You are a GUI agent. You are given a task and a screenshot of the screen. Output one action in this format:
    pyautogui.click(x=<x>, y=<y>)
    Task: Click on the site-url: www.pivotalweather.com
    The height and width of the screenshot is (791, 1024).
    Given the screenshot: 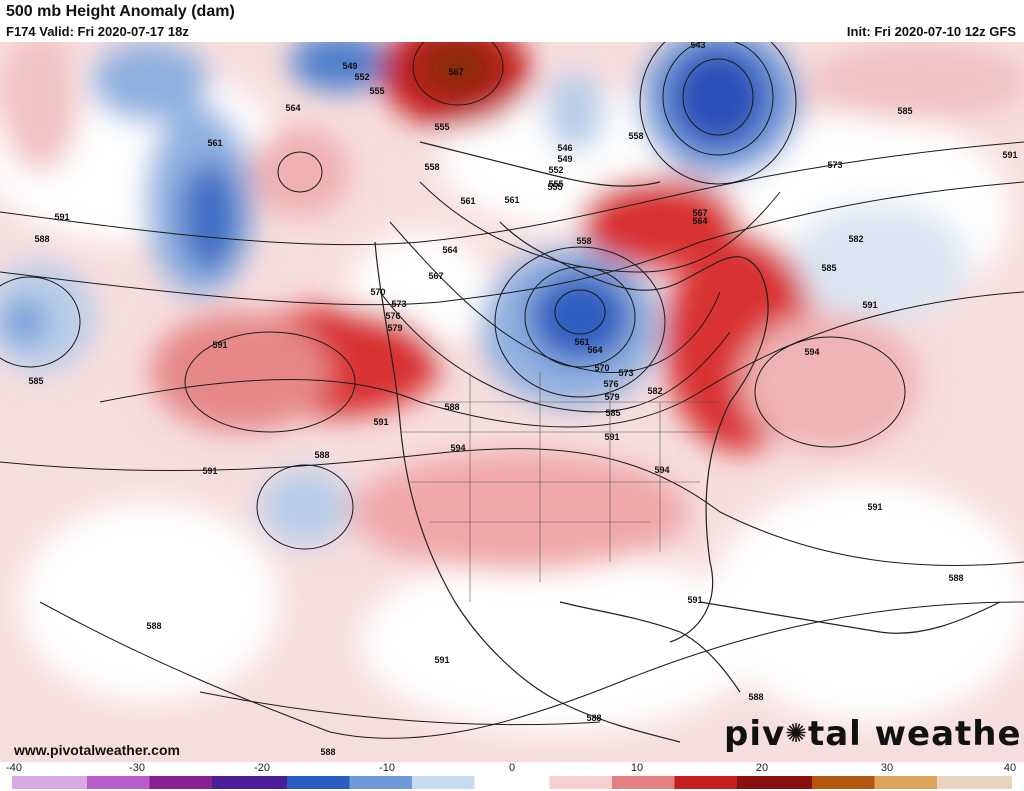 What is the action you would take?
    pyautogui.click(x=97, y=750)
    